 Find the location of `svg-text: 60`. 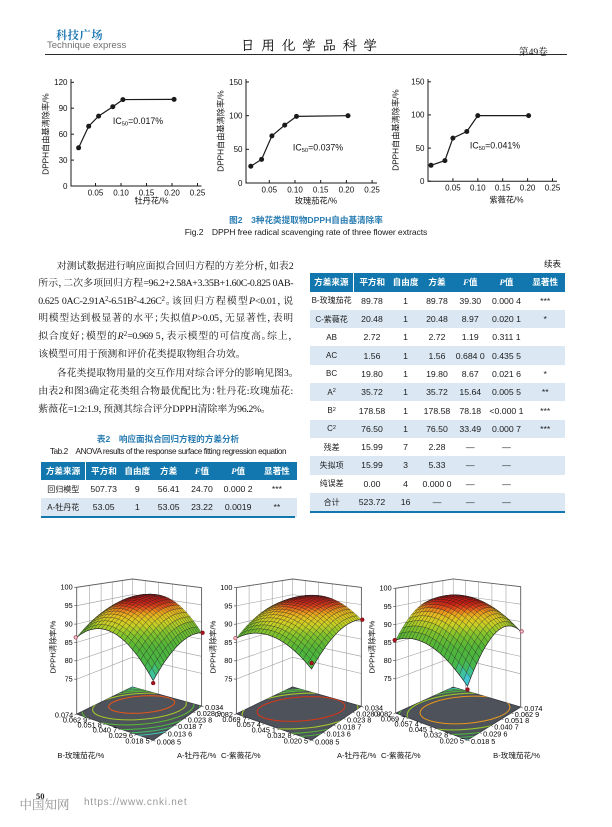

svg-text: 60 is located at coordinates (63, 134).